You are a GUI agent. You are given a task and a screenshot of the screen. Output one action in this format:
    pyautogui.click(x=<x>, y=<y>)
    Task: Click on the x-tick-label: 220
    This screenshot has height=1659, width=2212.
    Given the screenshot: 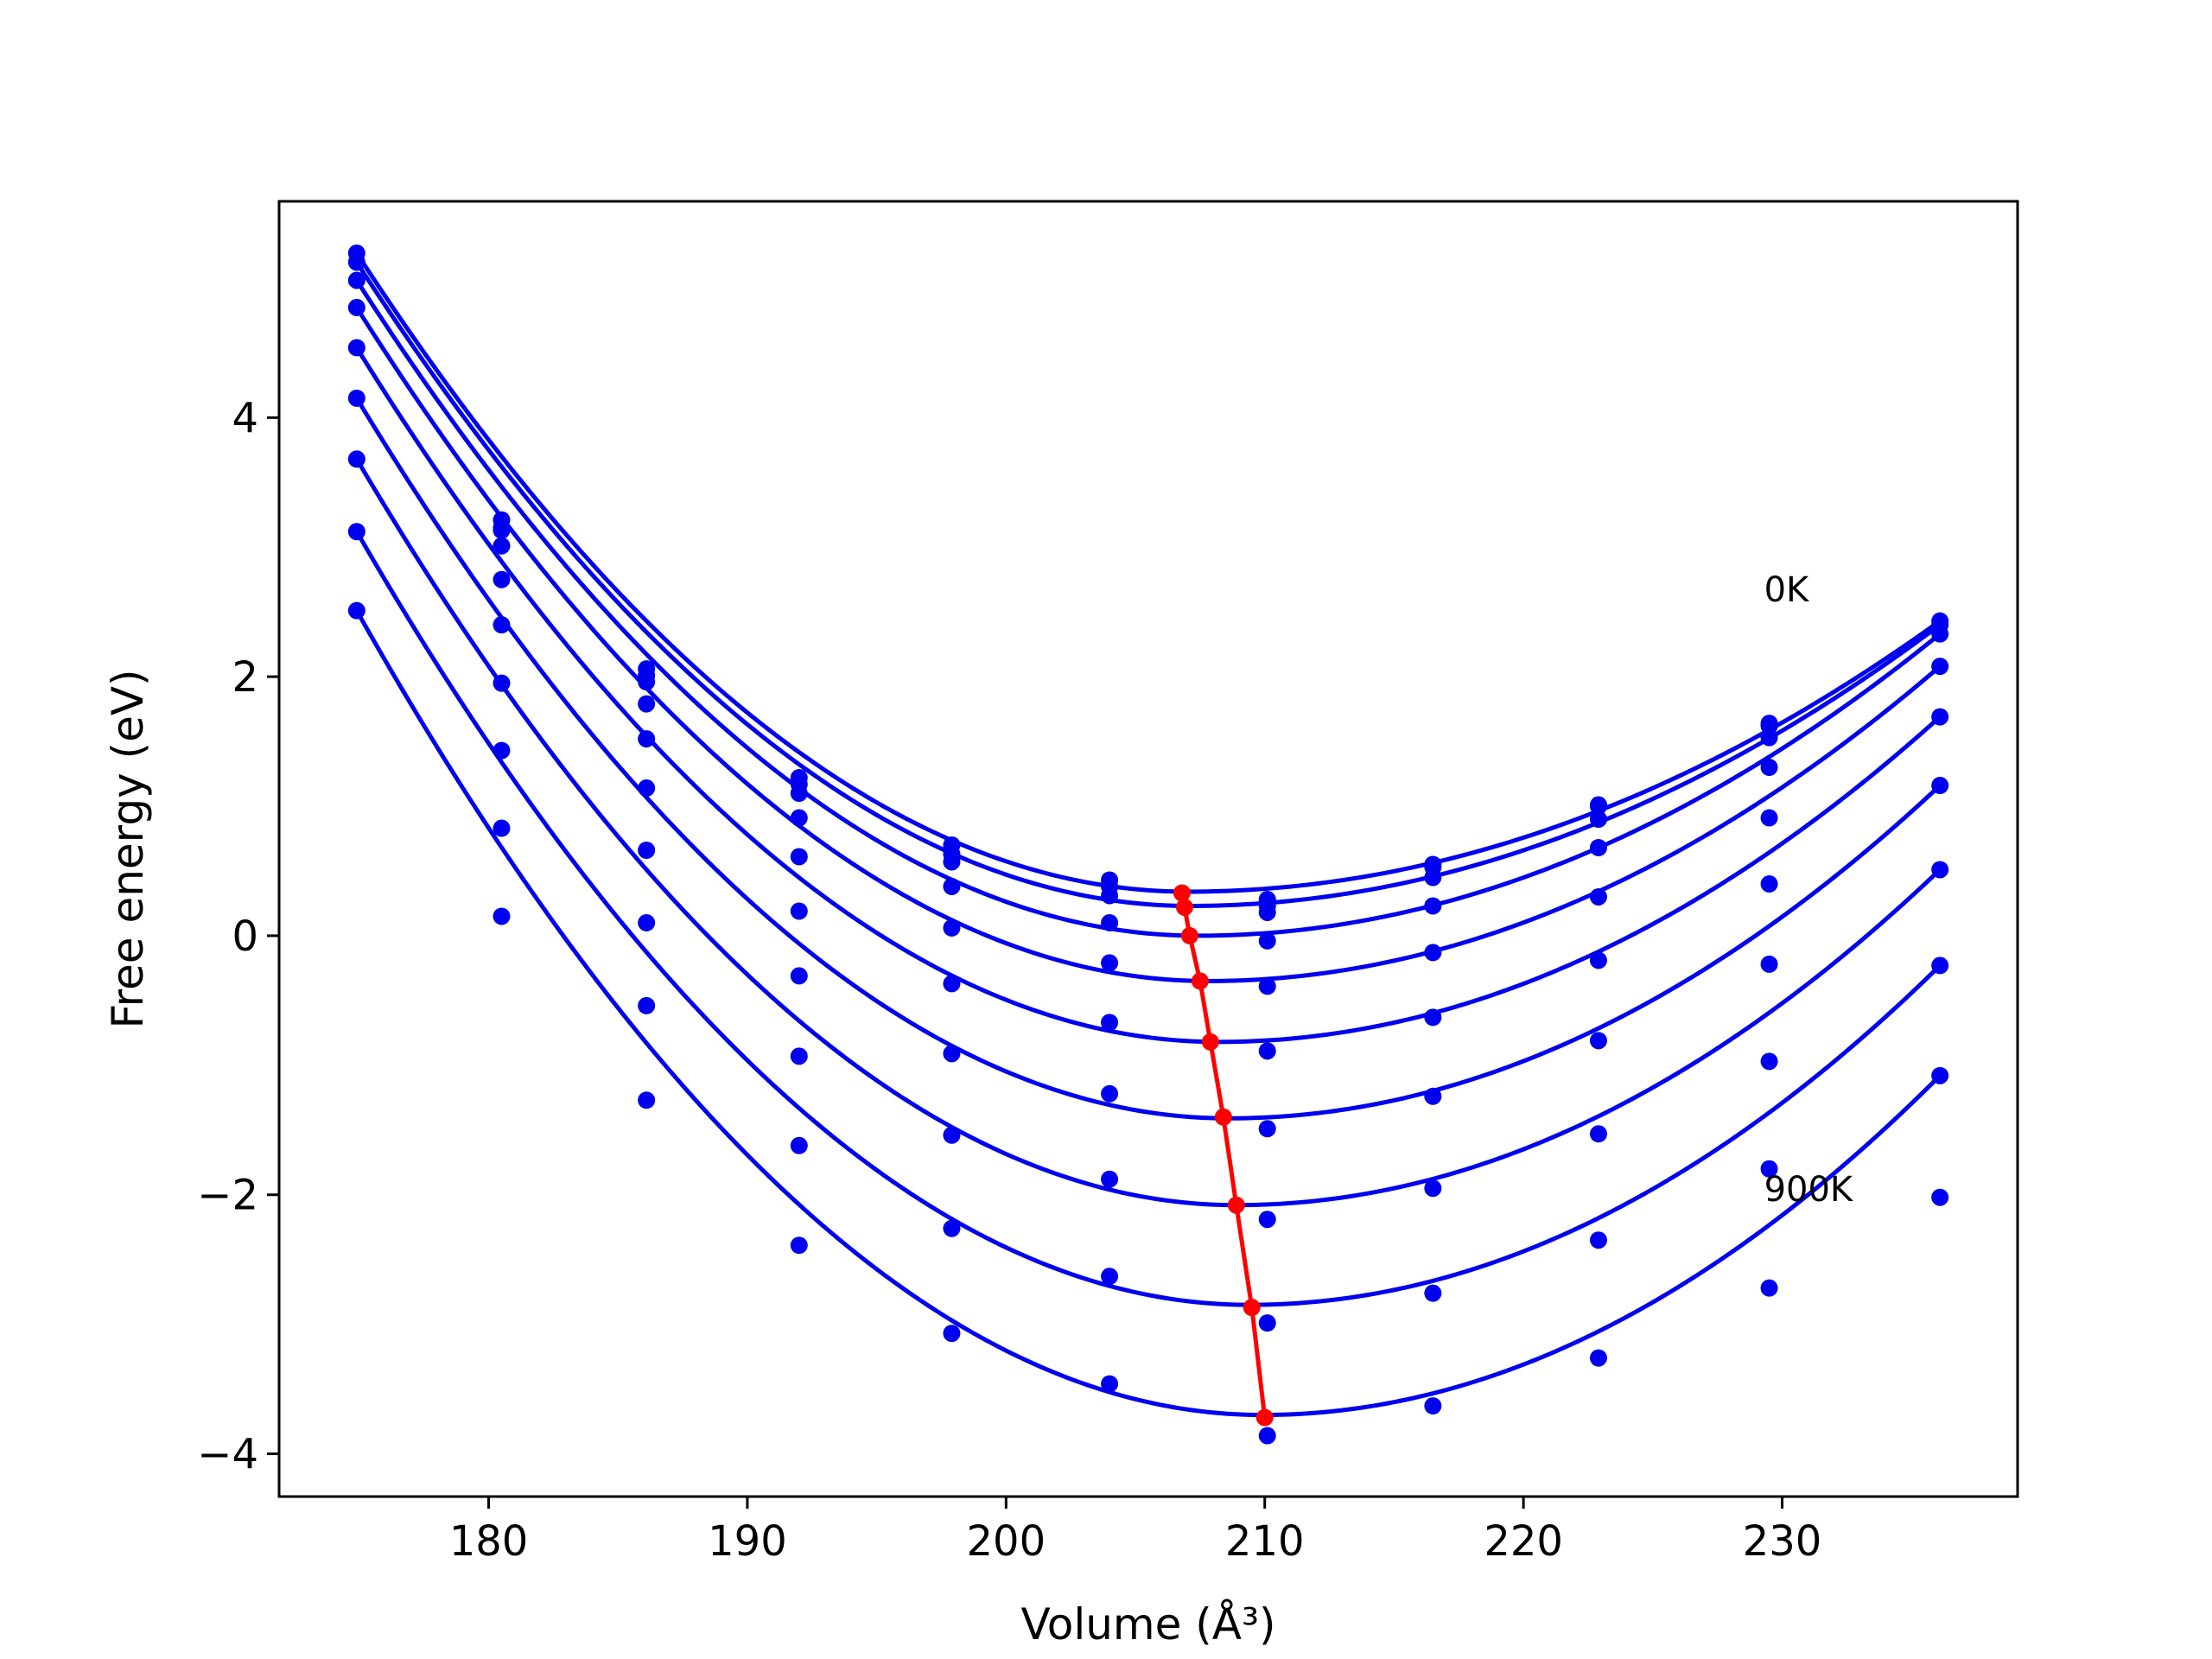 What is the action you would take?
    pyautogui.click(x=1523, y=1541)
    